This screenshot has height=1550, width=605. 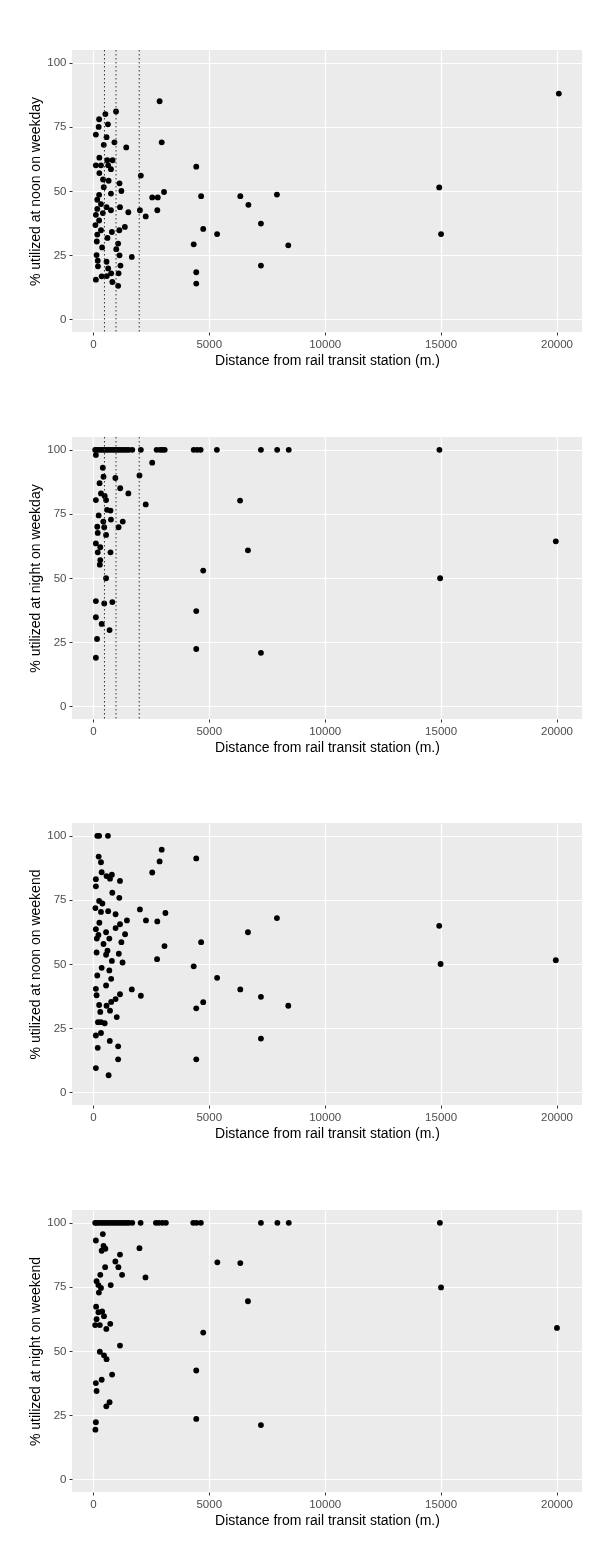 I want to click on y-axis-title: % utilized at noon on weekday, so click(x=35, y=191).